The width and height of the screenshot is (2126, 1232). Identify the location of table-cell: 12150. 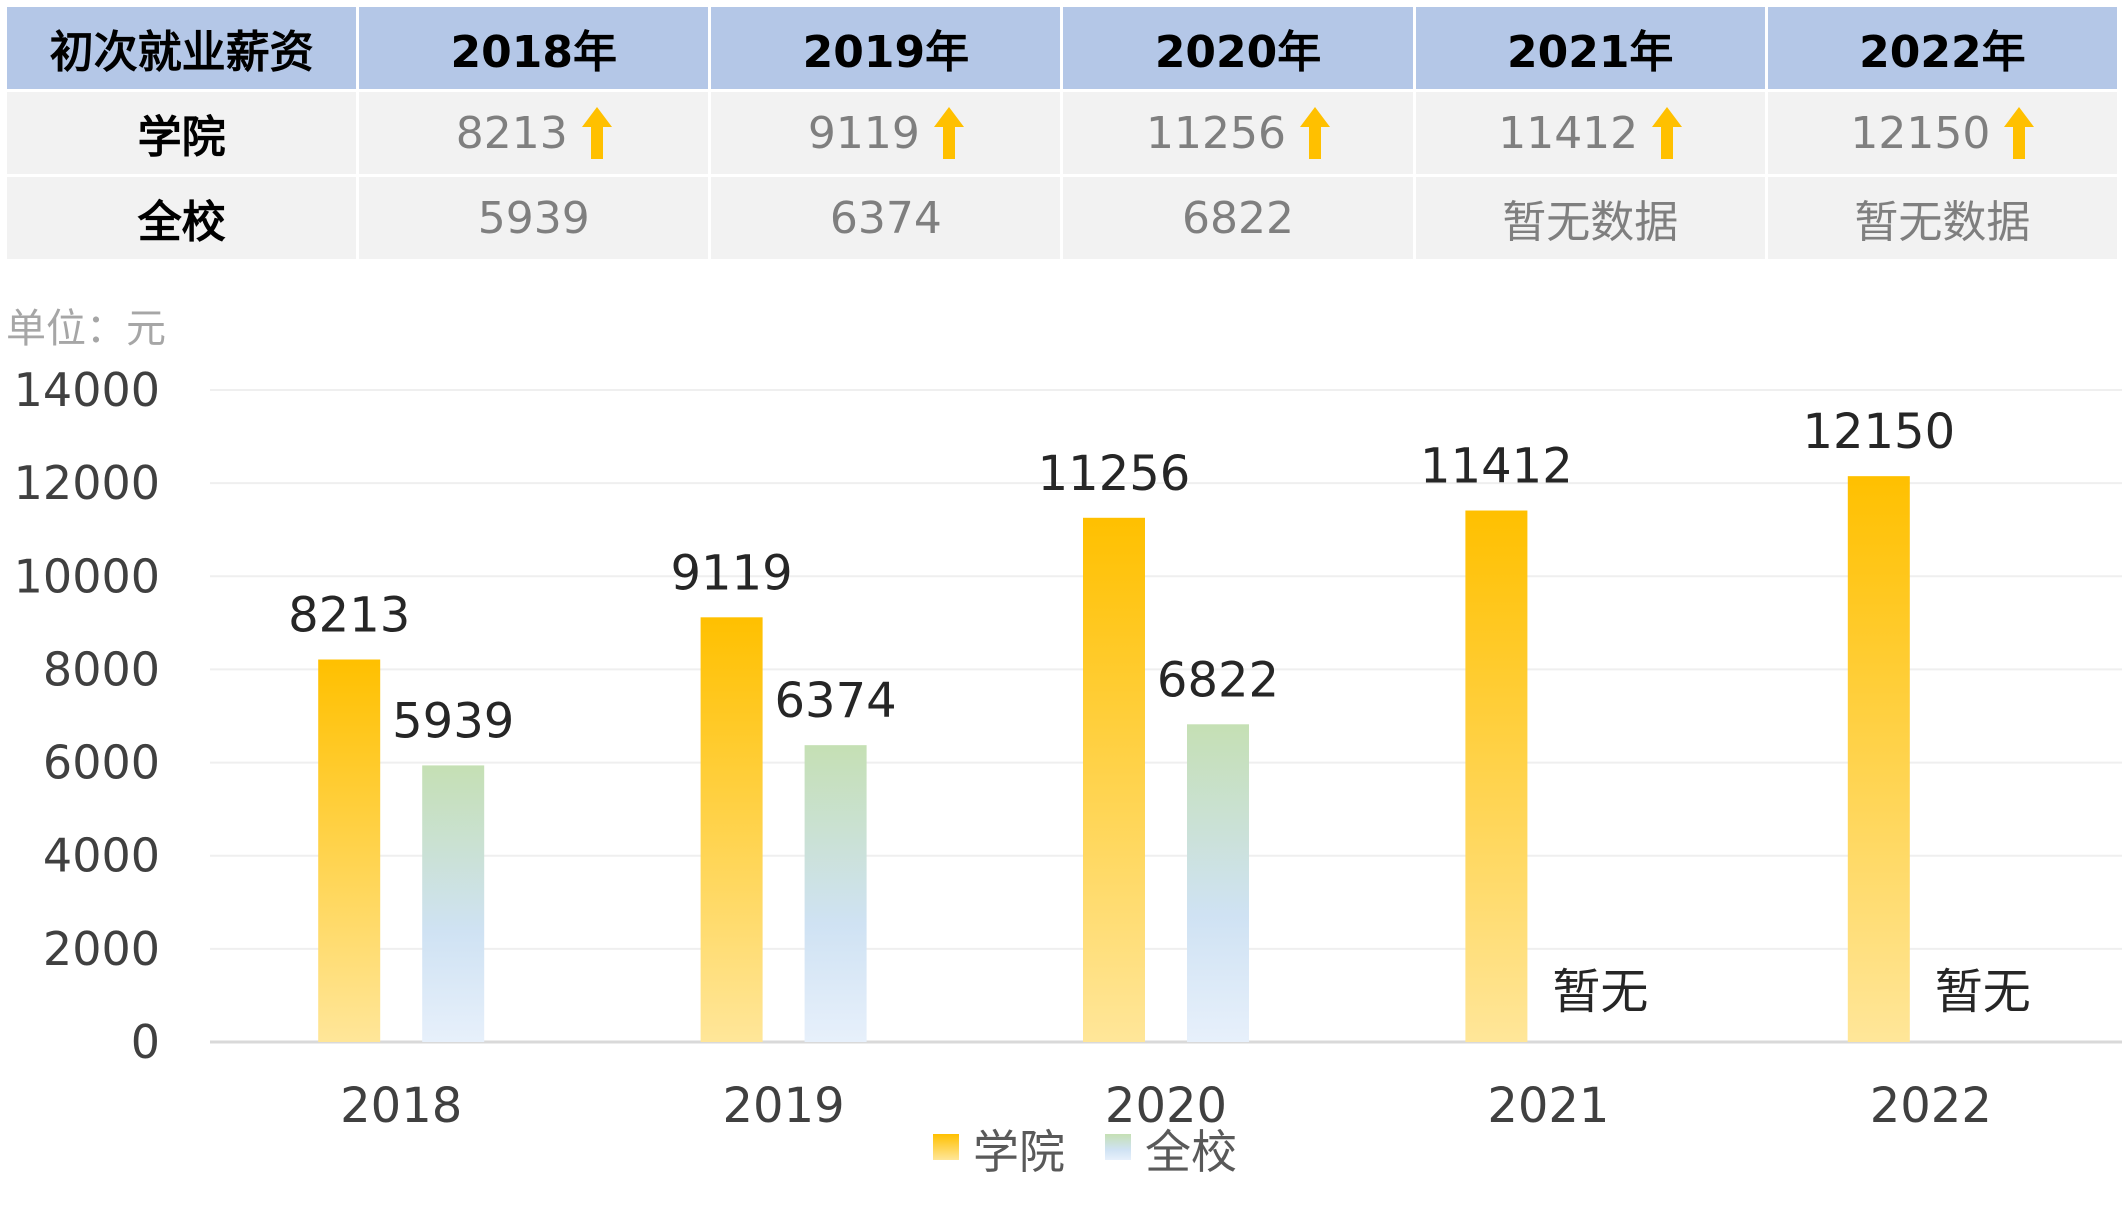
(1942, 133).